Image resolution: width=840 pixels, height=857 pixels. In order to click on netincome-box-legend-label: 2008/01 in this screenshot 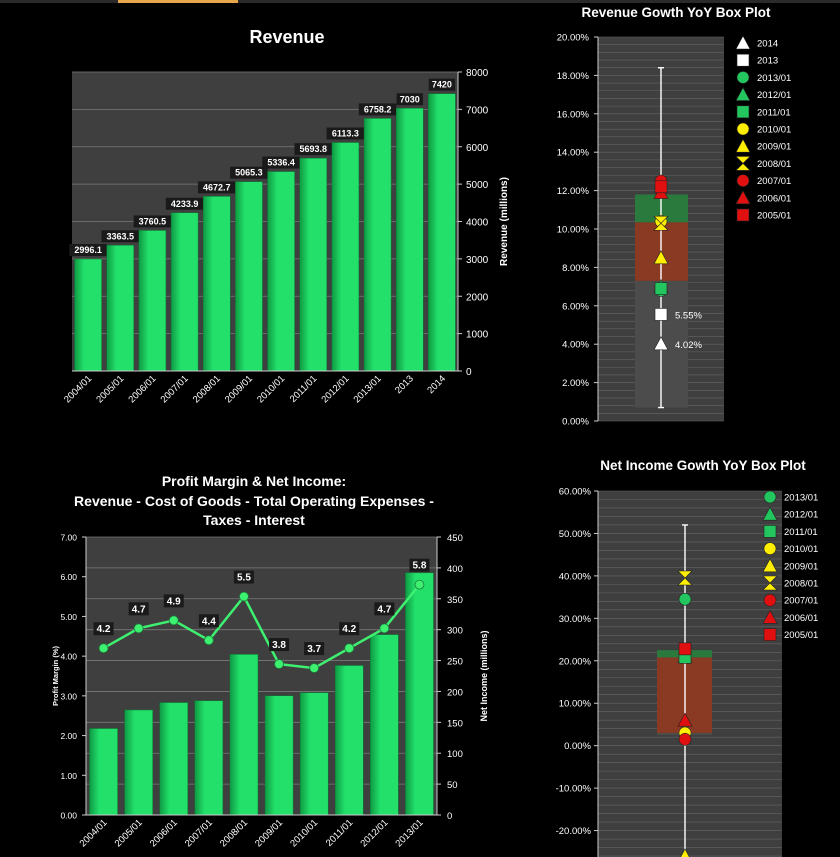, I will do `click(801, 584)`.